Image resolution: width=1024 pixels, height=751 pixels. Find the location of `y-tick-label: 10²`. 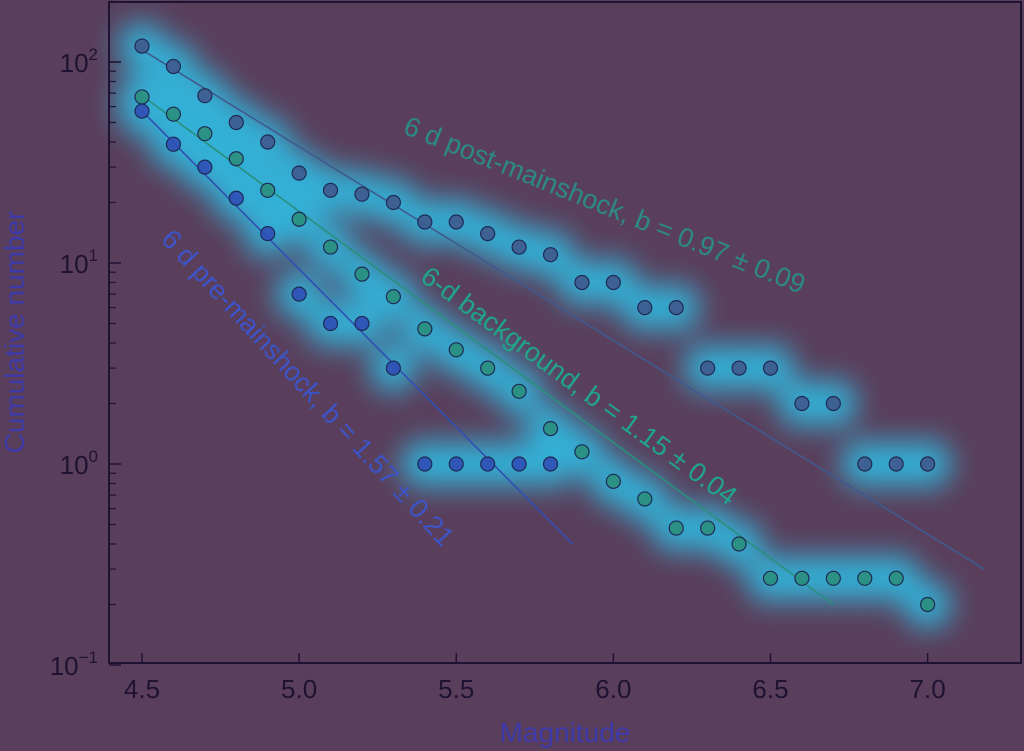

y-tick-label: 10² is located at coordinates (79, 61).